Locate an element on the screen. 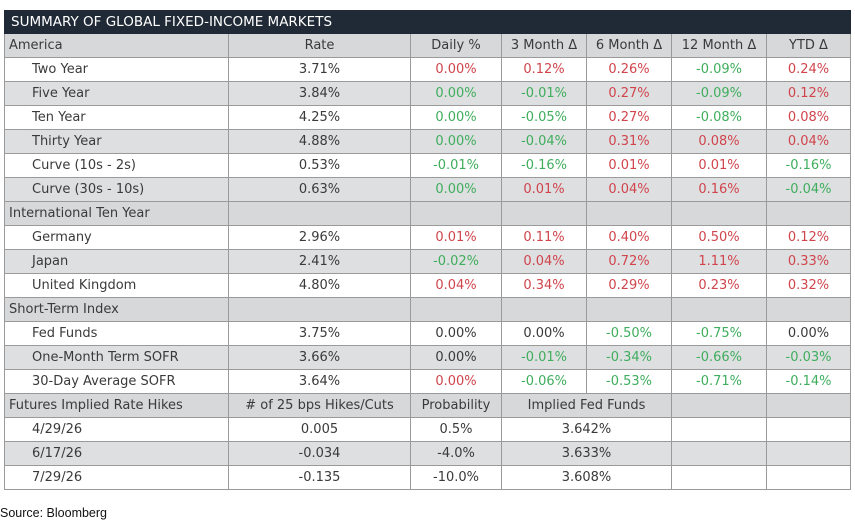  rate-cell: 4.80% is located at coordinates (319, 285).